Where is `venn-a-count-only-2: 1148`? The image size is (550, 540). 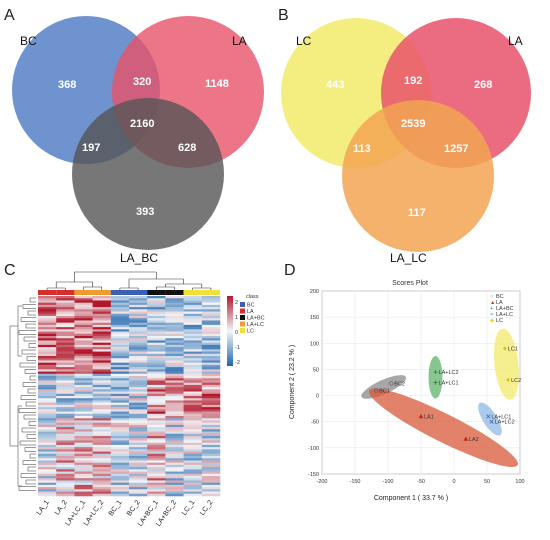
venn-a-count-only-2: 1148 is located at coordinates (217, 84).